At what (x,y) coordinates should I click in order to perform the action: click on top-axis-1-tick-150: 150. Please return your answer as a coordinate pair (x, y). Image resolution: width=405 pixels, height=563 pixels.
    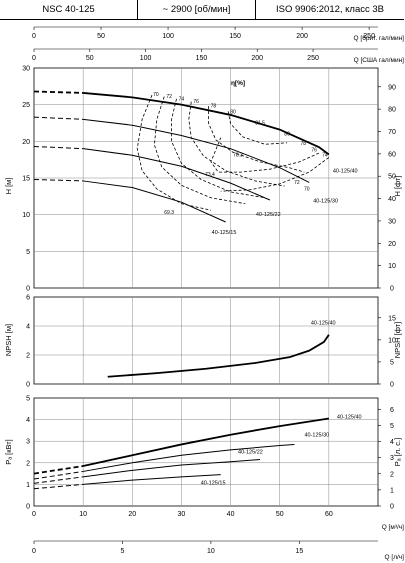
    Looking at the image, I should click on (235, 36).